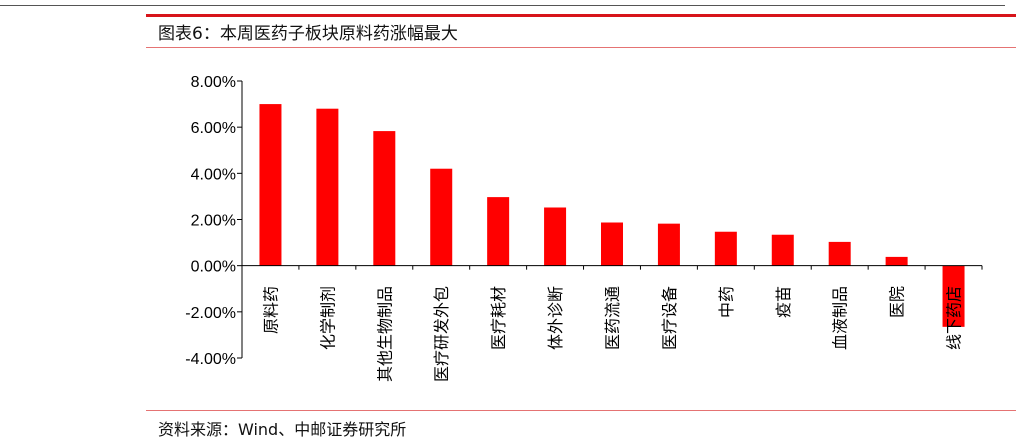  Describe the element at coordinates (213, 128) in the screenshot. I see `y-tick-label: 6.00%` at that location.